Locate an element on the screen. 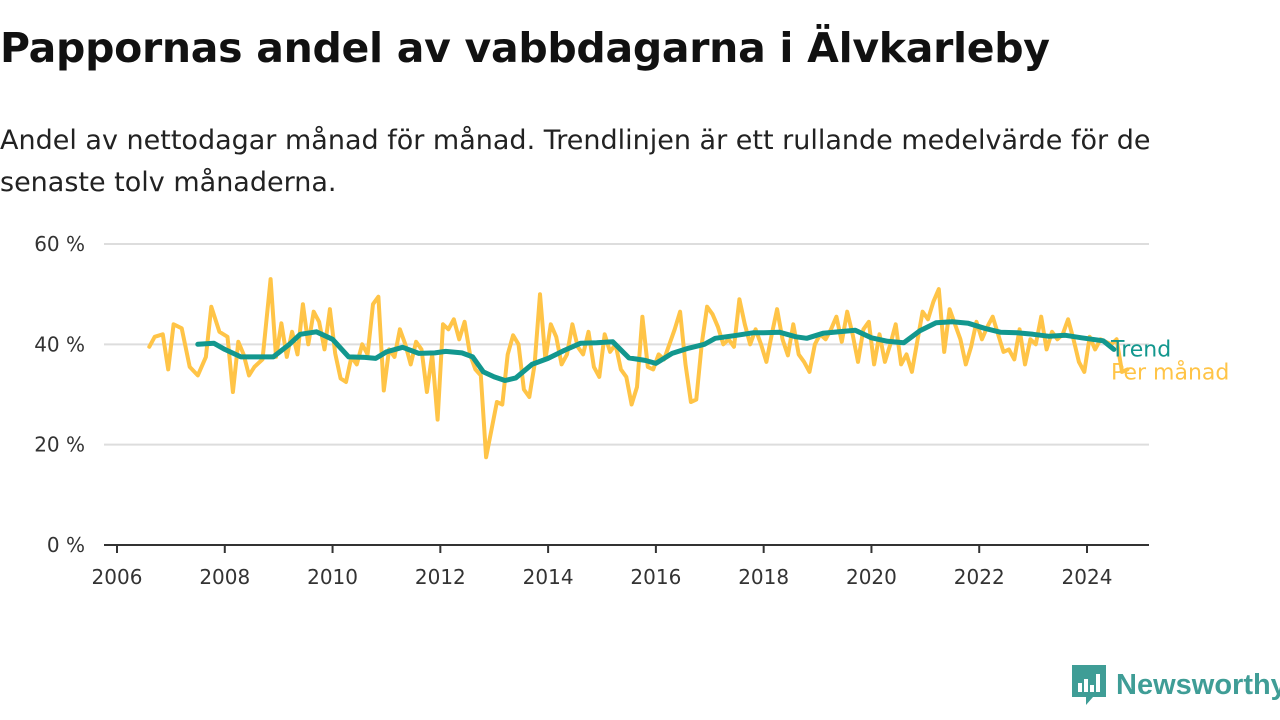  x-tick-label: 2006 is located at coordinates (117, 577).